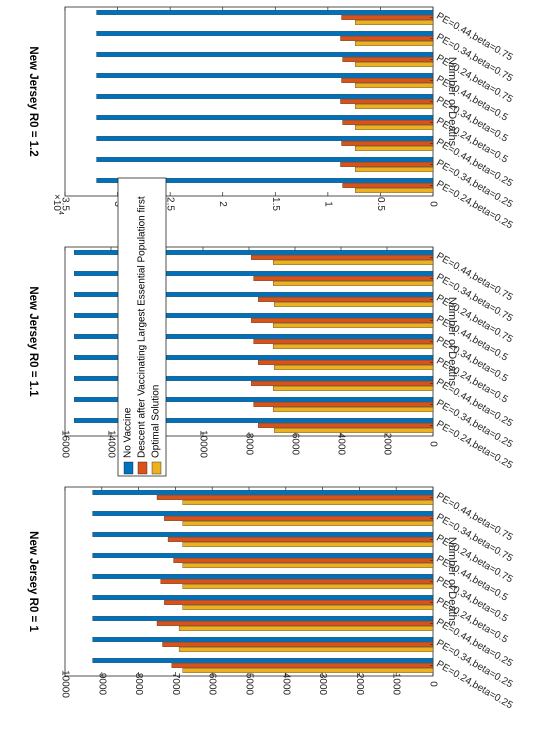  Describe the element at coordinates (170, 204) in the screenshot. I see `y-tick-label: 2.5` at that location.